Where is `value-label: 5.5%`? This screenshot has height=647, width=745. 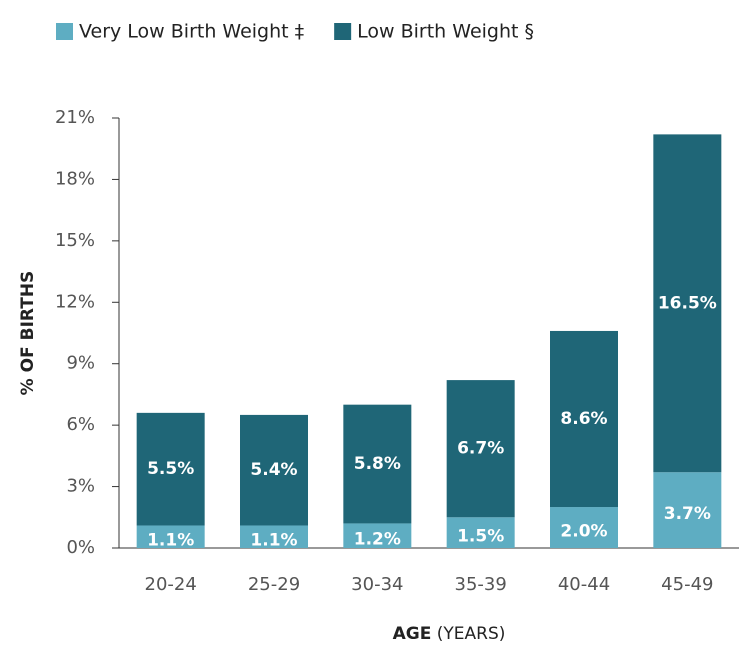 value-label: 5.5% is located at coordinates (170, 469).